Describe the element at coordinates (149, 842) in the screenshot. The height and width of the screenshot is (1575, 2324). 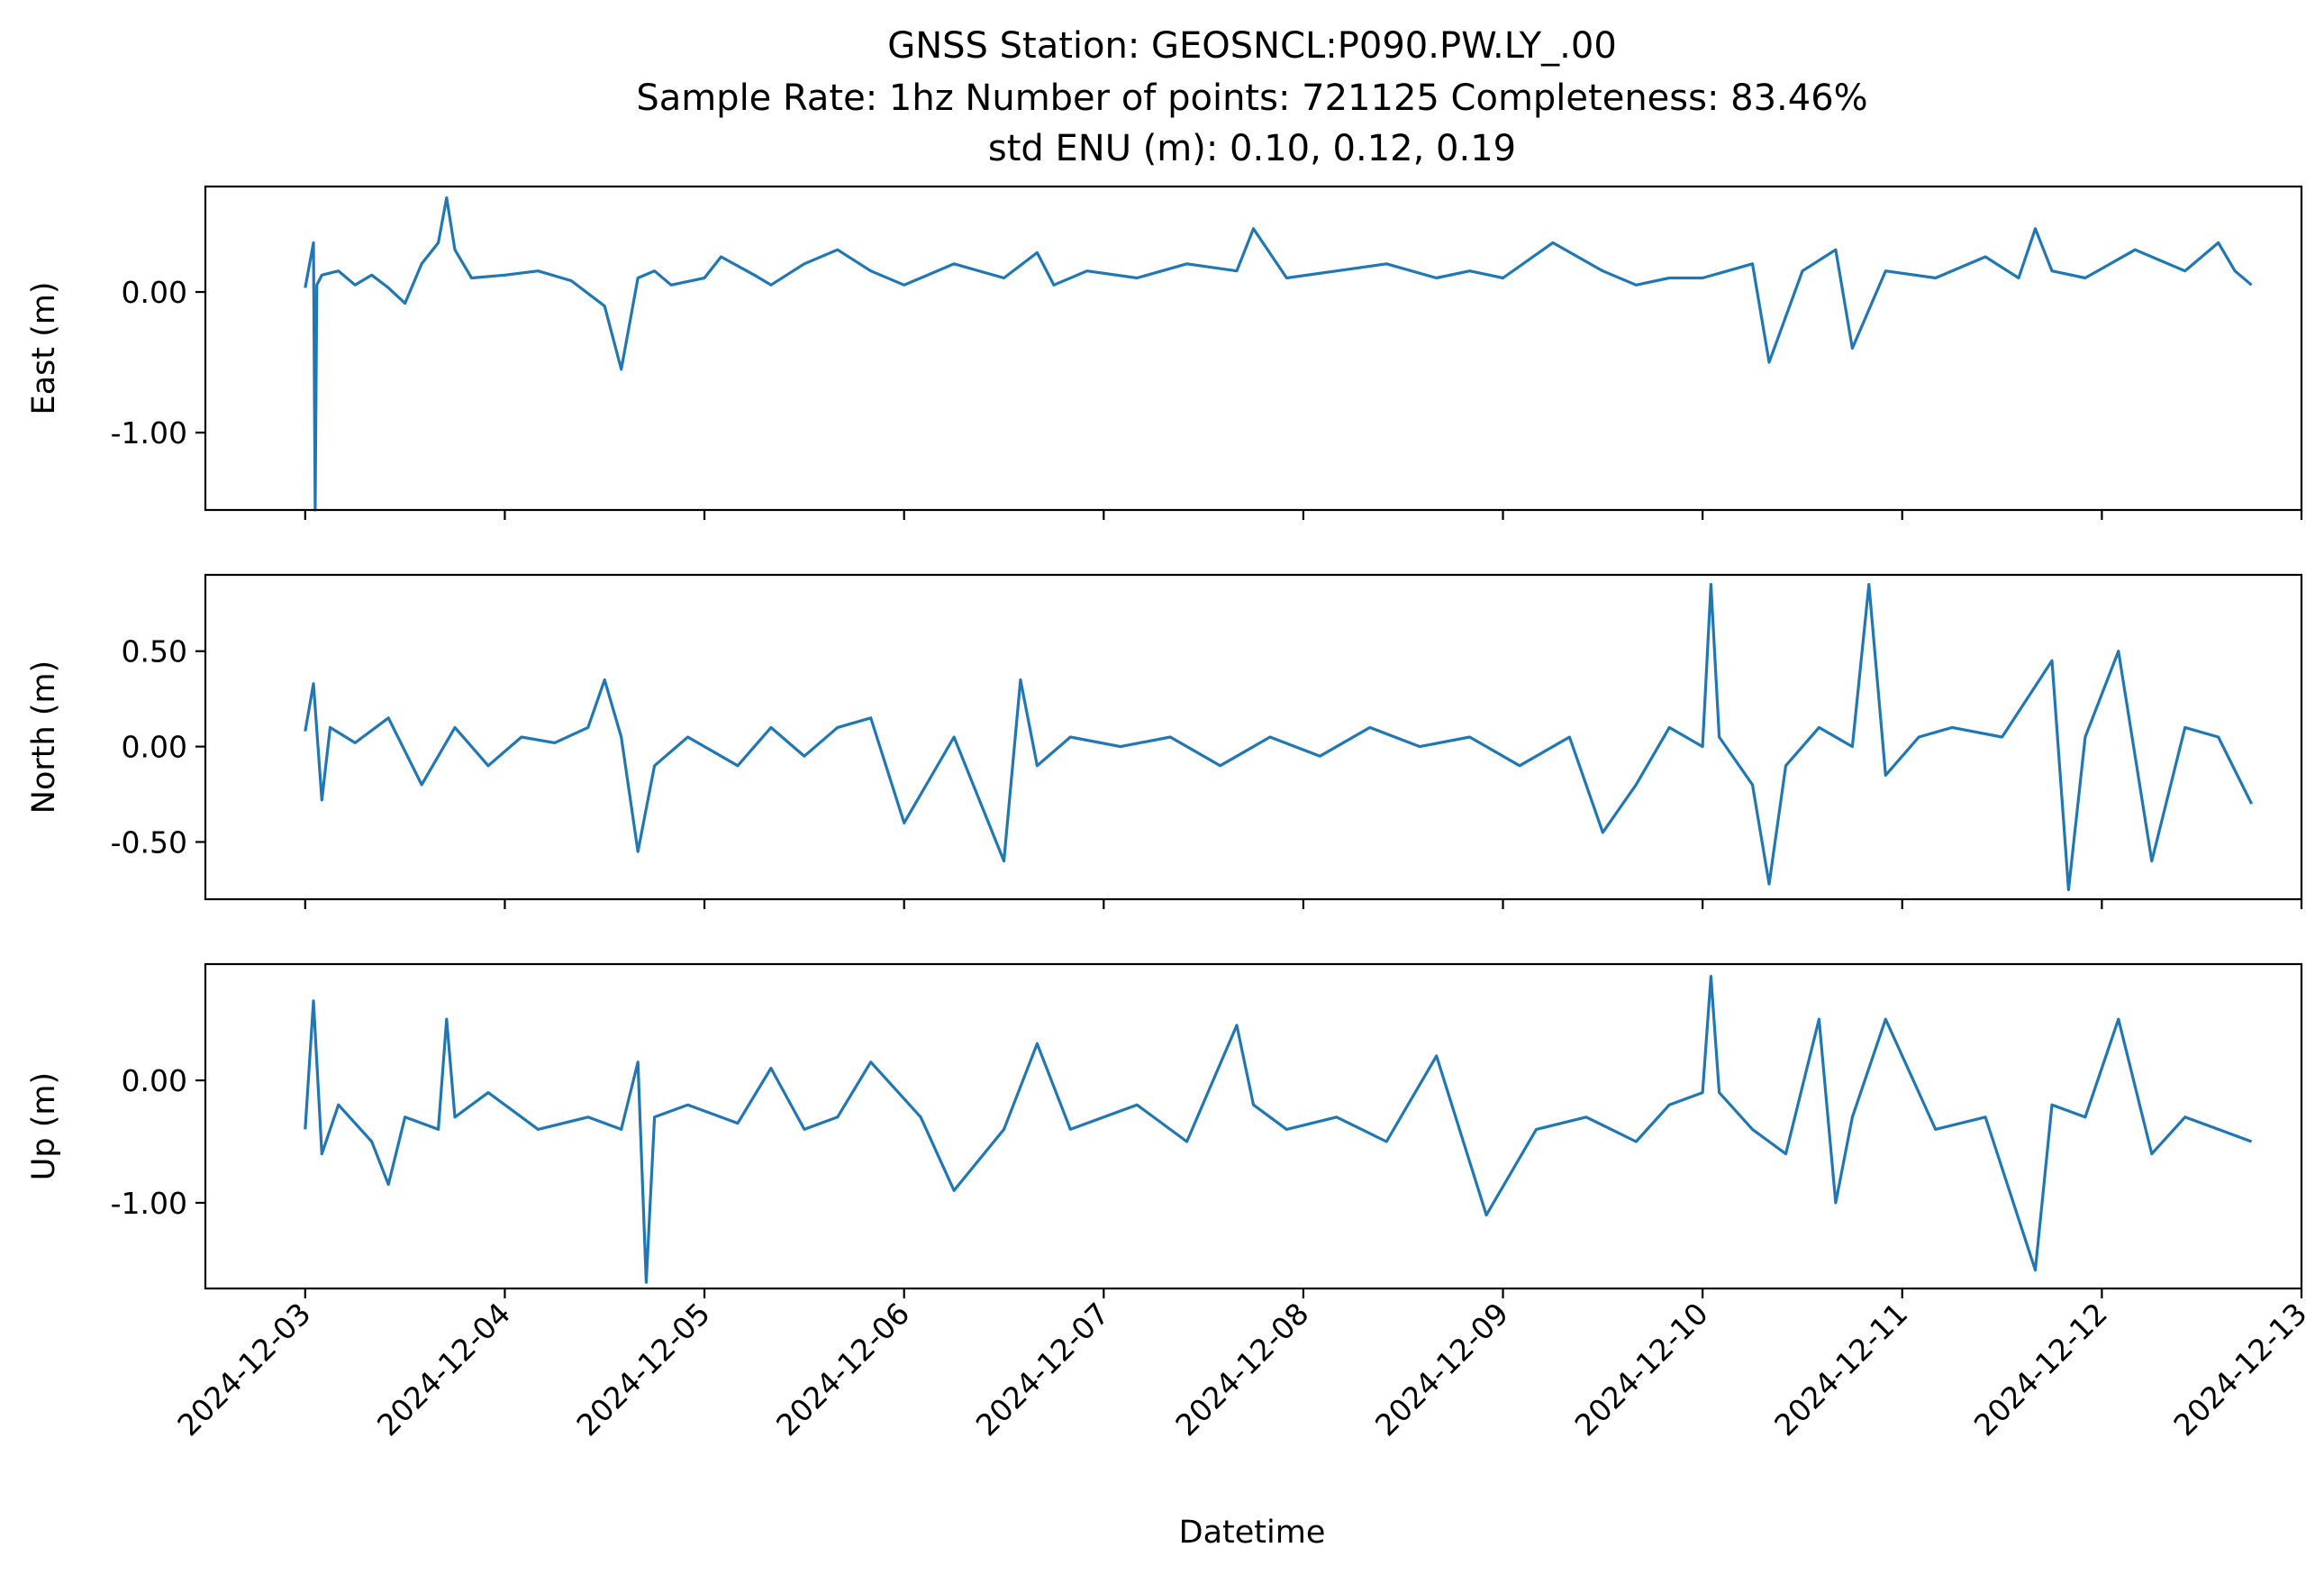
I see `y-tick-label-2-3: -0.50` at that location.